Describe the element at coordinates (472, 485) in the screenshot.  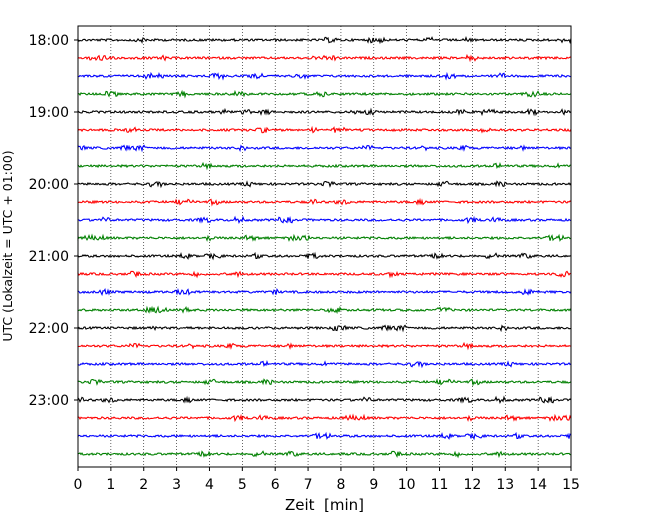
I see `x-tick-label: 12` at that location.